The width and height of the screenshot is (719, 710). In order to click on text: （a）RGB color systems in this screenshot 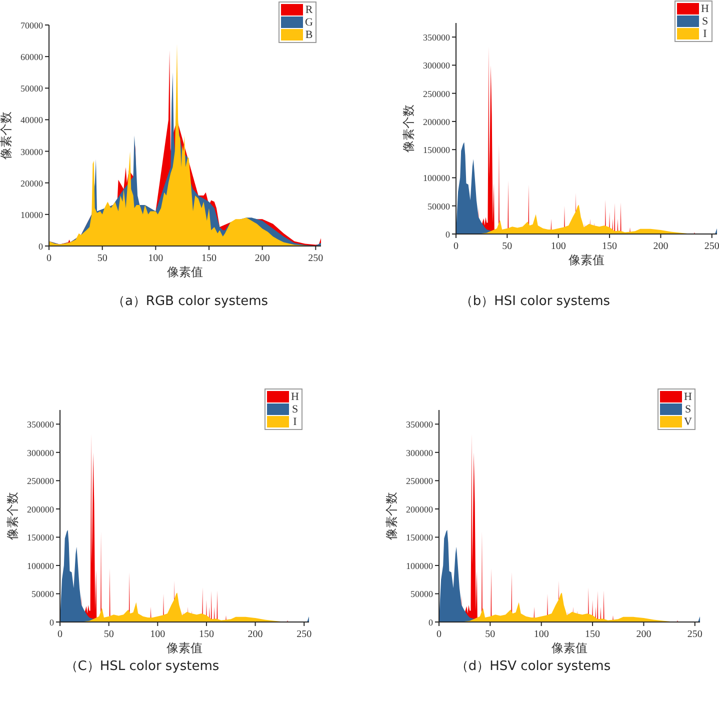, I will do `click(190, 301)`.